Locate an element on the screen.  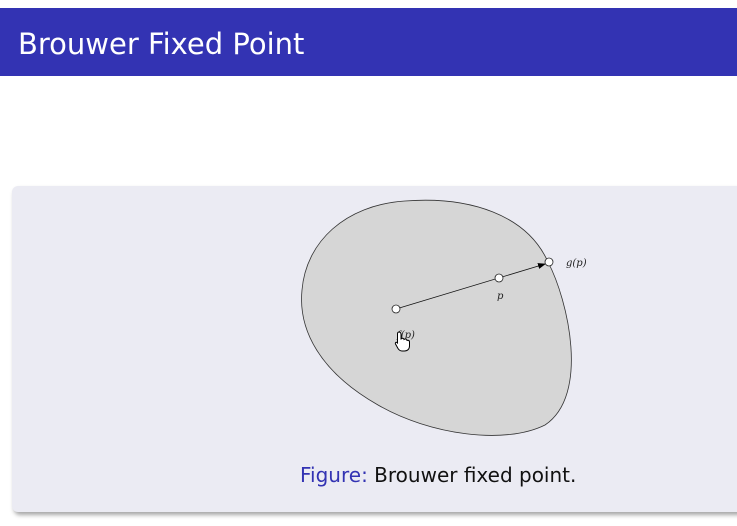
point-f is located at coordinates (396, 309).